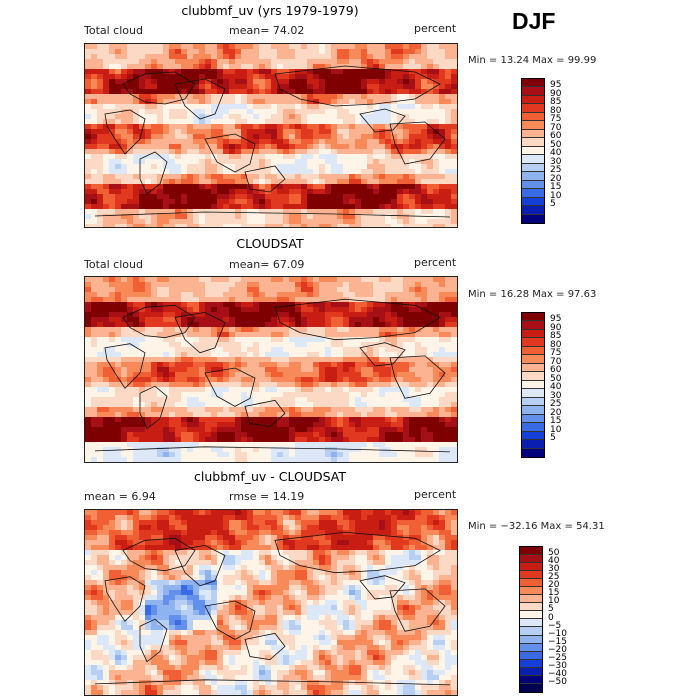  I want to click on panel2-mean-label: mean= 67.09, so click(267, 264).